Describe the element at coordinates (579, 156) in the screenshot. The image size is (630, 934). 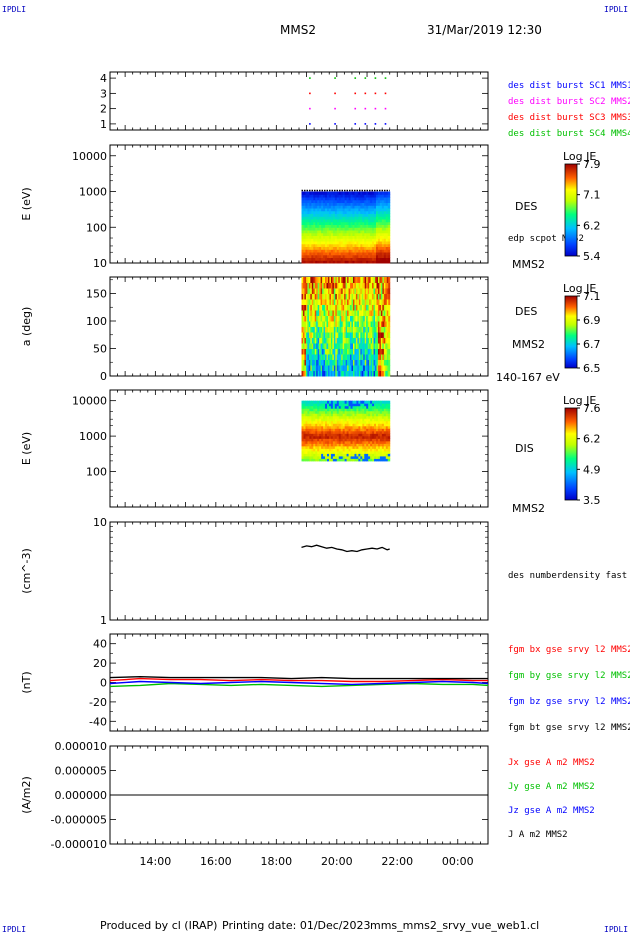
I see `colorbar-title: Log JE` at that location.